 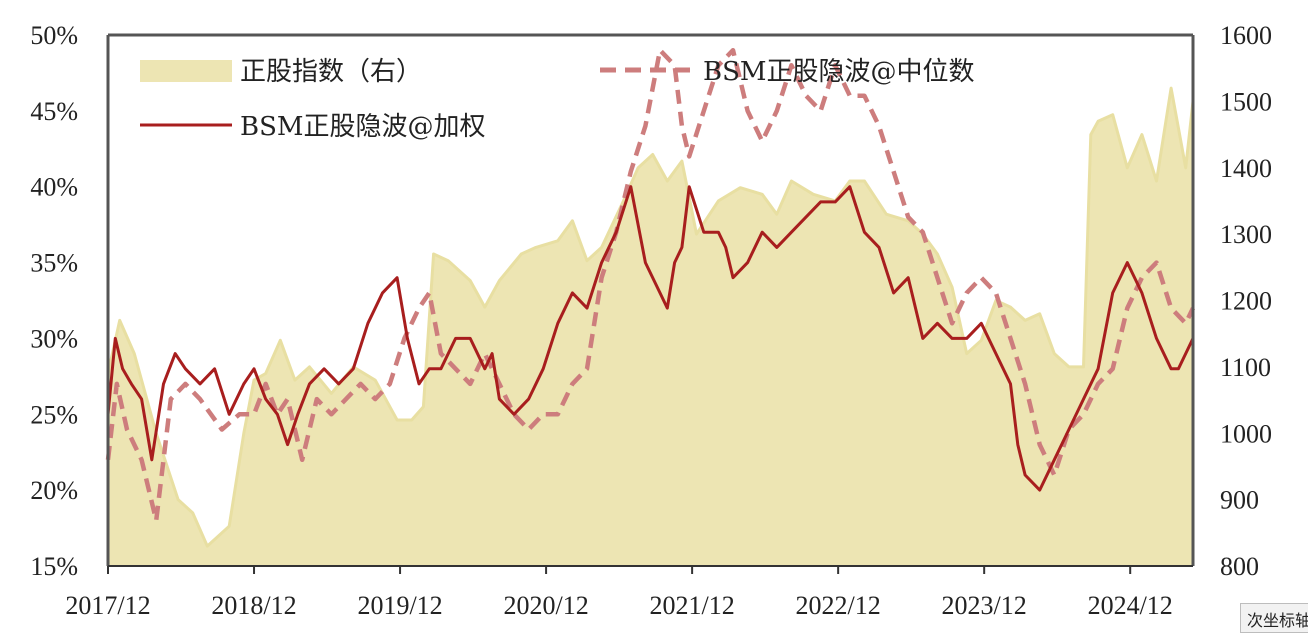 What do you see at coordinates (54, 414) in the screenshot?
I see `y-left-tick-label: 25%` at bounding box center [54, 414].